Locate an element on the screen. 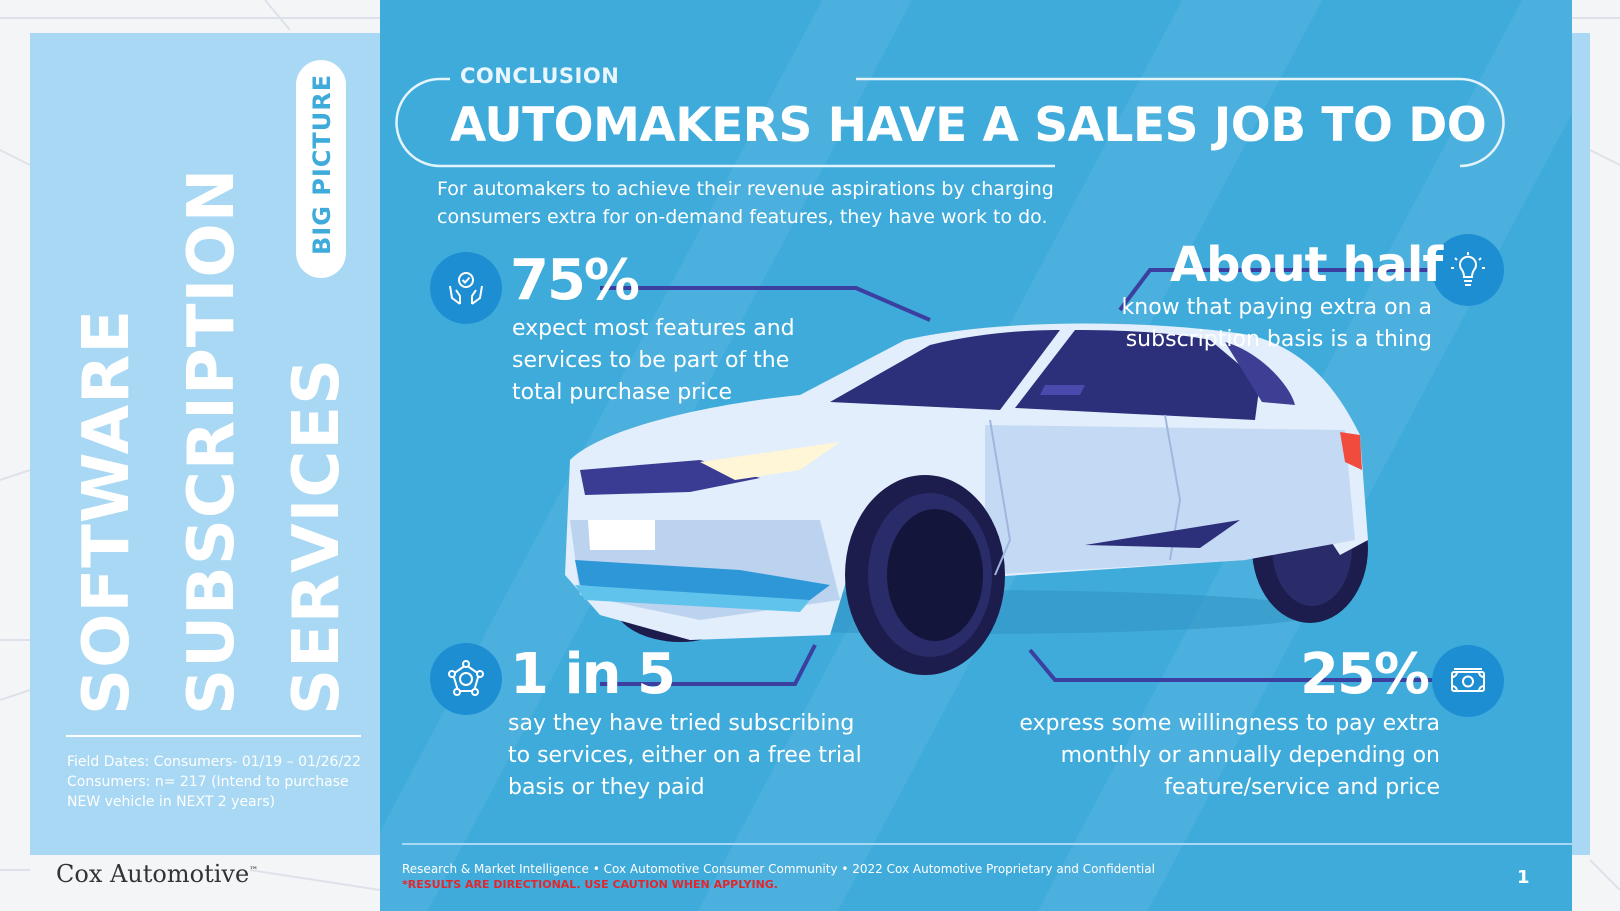 This screenshot has height=911, width=1620. cox-automotive-logo: Cox Automotive™ is located at coordinates (157, 874).